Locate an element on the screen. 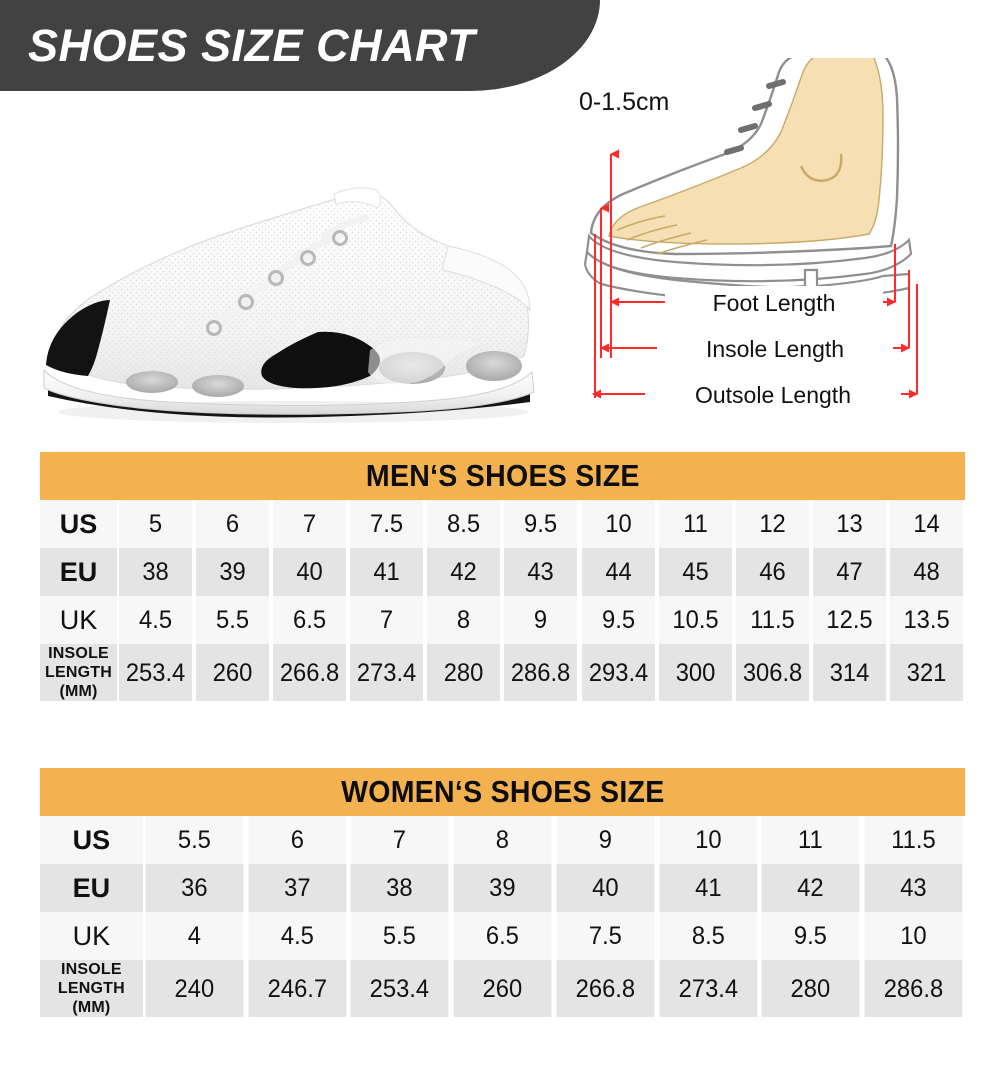 Image resolution: width=1001 pixels, height=1071 pixels. cell-insole-6: 280 is located at coordinates (810, 988).